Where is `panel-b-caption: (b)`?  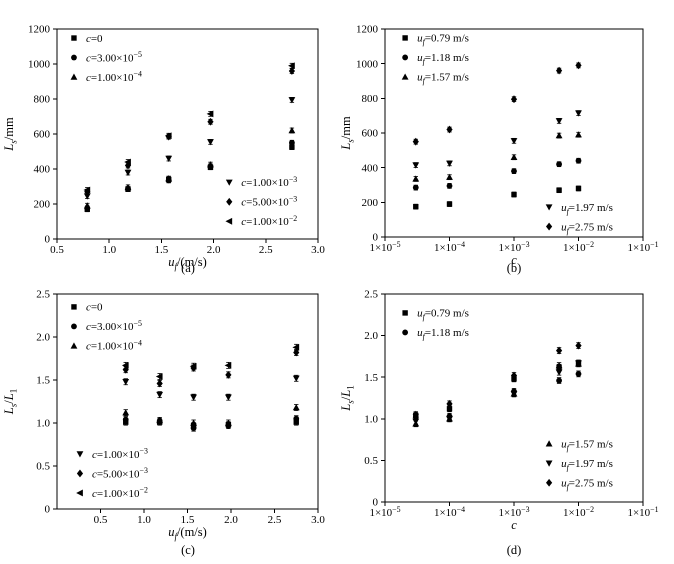 panel-b-caption: (b) is located at coordinates (514, 268).